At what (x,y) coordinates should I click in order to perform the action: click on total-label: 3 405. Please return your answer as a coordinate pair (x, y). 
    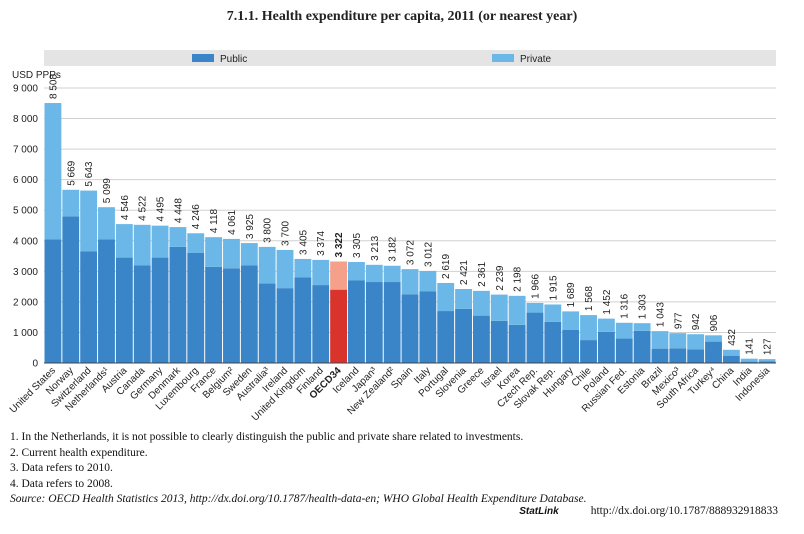
    Looking at the image, I should click on (303, 241).